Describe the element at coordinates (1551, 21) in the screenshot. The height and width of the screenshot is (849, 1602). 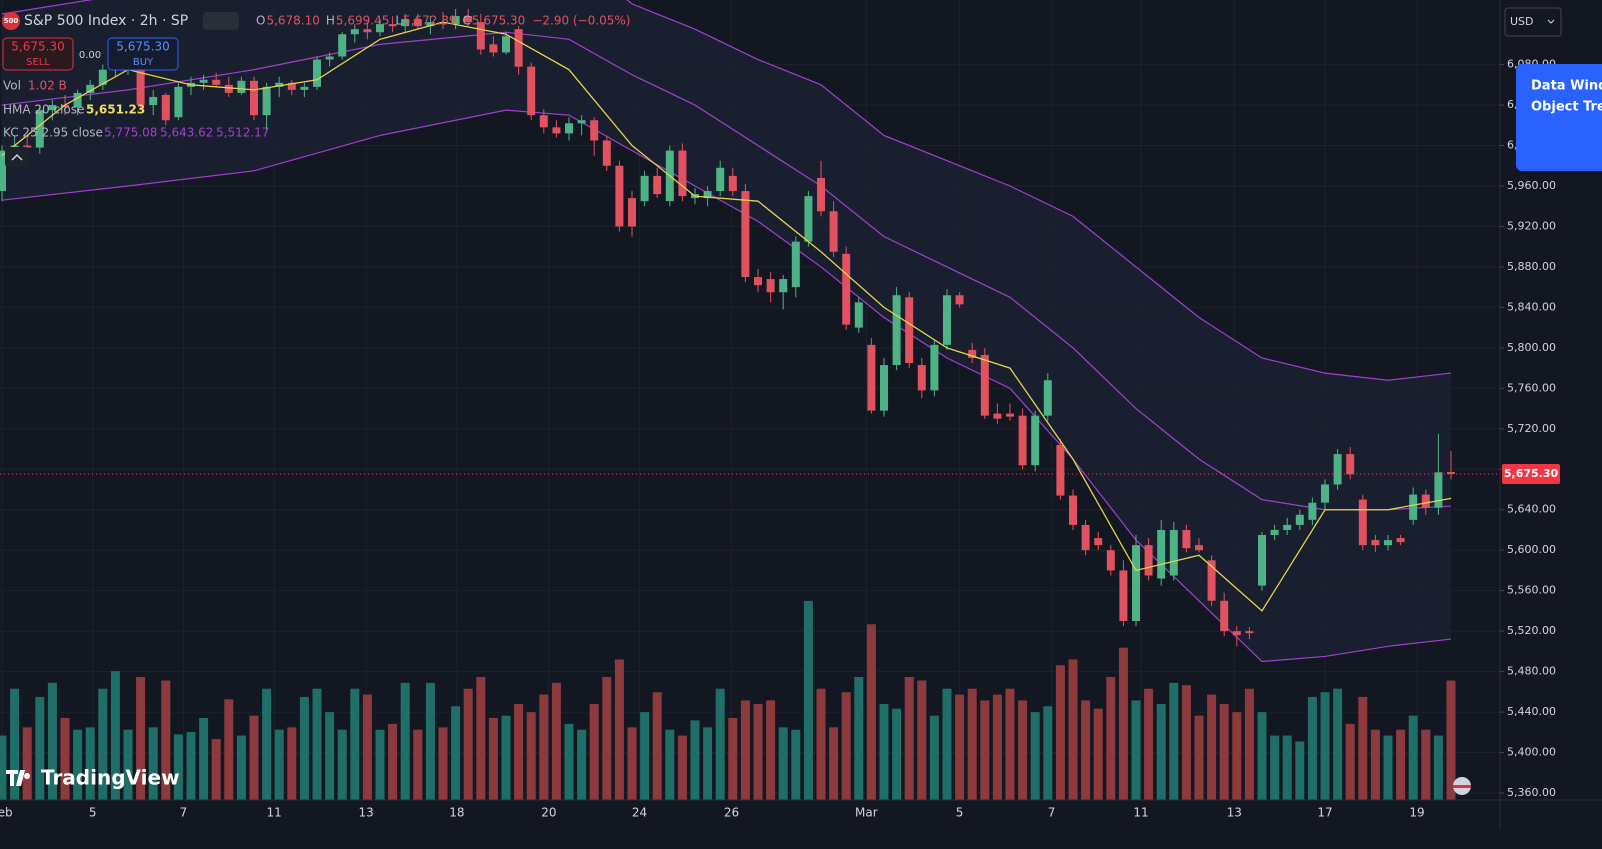
I see `dropdown-icon` at that location.